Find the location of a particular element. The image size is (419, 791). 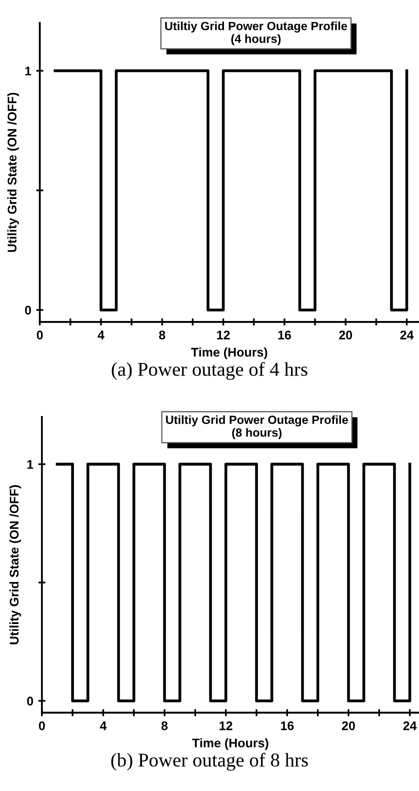

chart-title: Utiltiy Grid Power Outage Profile (8 hours) is located at coordinates (257, 427).